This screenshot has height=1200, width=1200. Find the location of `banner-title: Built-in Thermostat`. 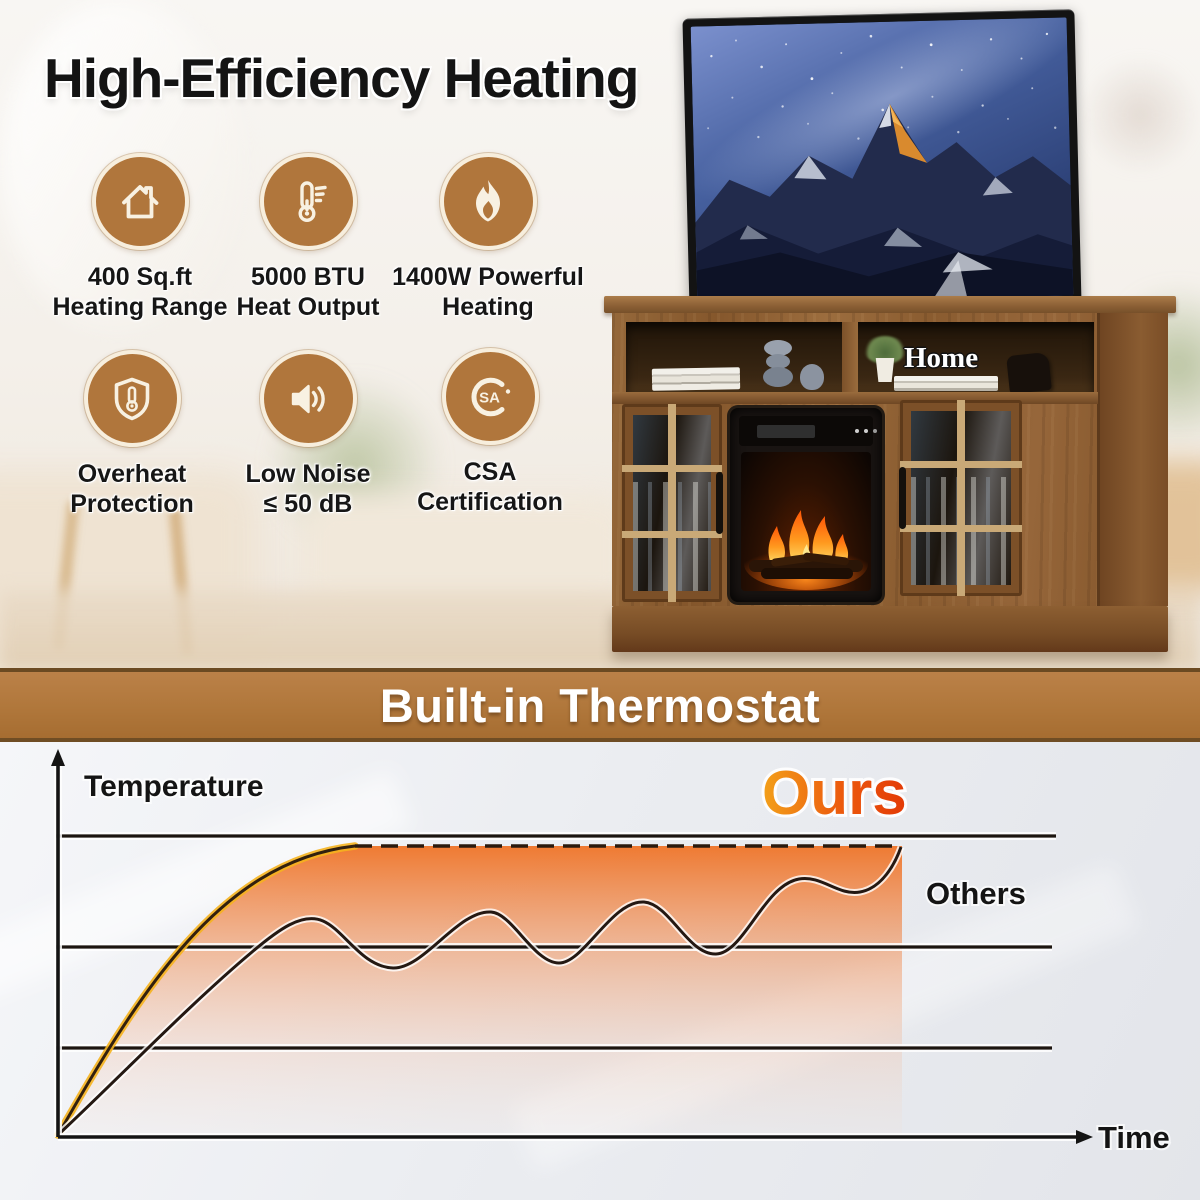

banner-title: Built-in Thermostat is located at coordinates (600, 705).